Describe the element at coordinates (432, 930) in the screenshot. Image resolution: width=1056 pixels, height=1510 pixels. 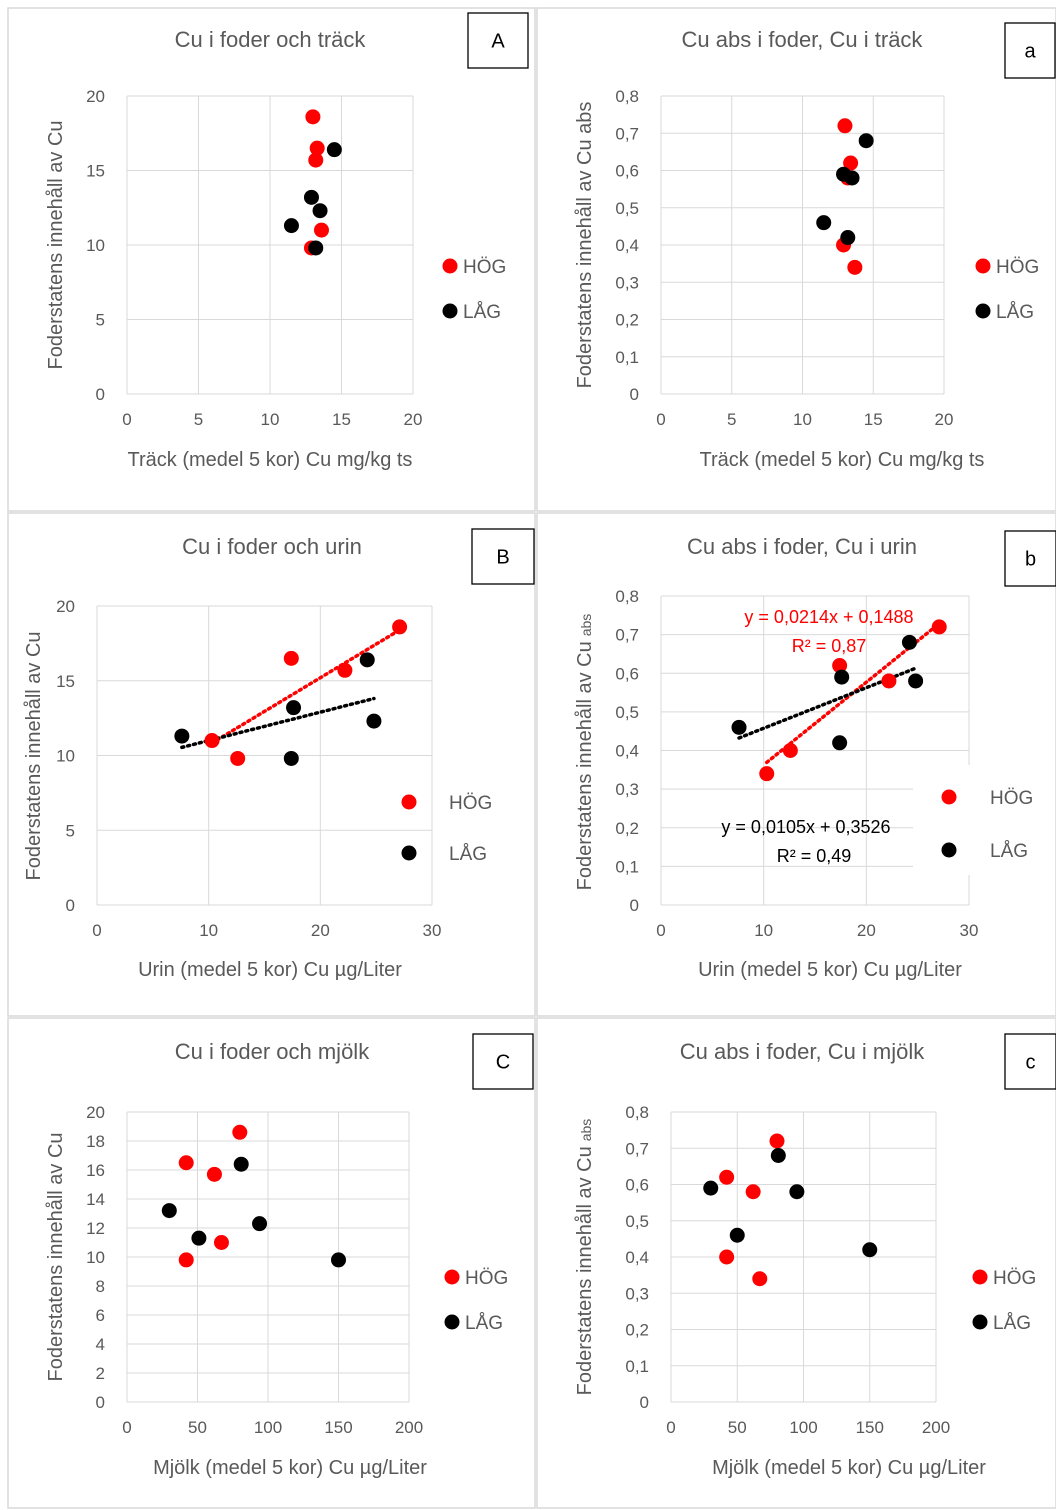
I see `x-tick-label: 30` at that location.